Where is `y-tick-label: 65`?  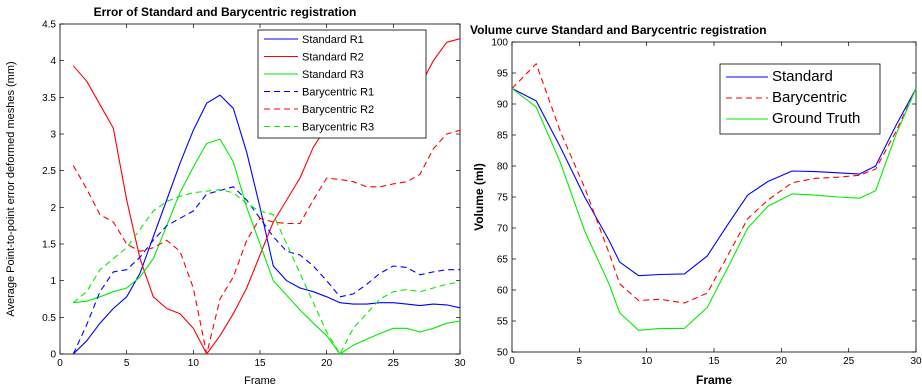 y-tick-label: 65 is located at coordinates (503, 260).